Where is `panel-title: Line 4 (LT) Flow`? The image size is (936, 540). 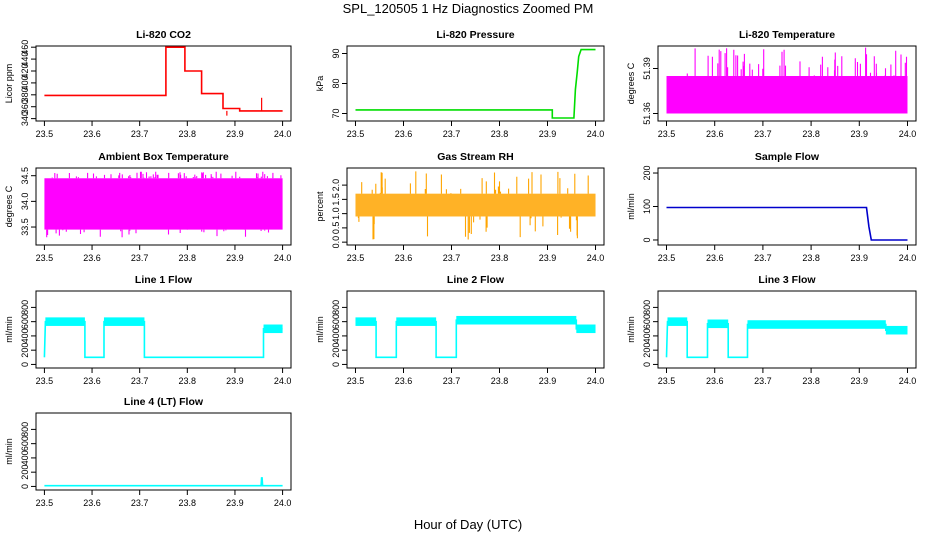
panel-title: Line 4 (LT) Flow is located at coordinates (164, 402).